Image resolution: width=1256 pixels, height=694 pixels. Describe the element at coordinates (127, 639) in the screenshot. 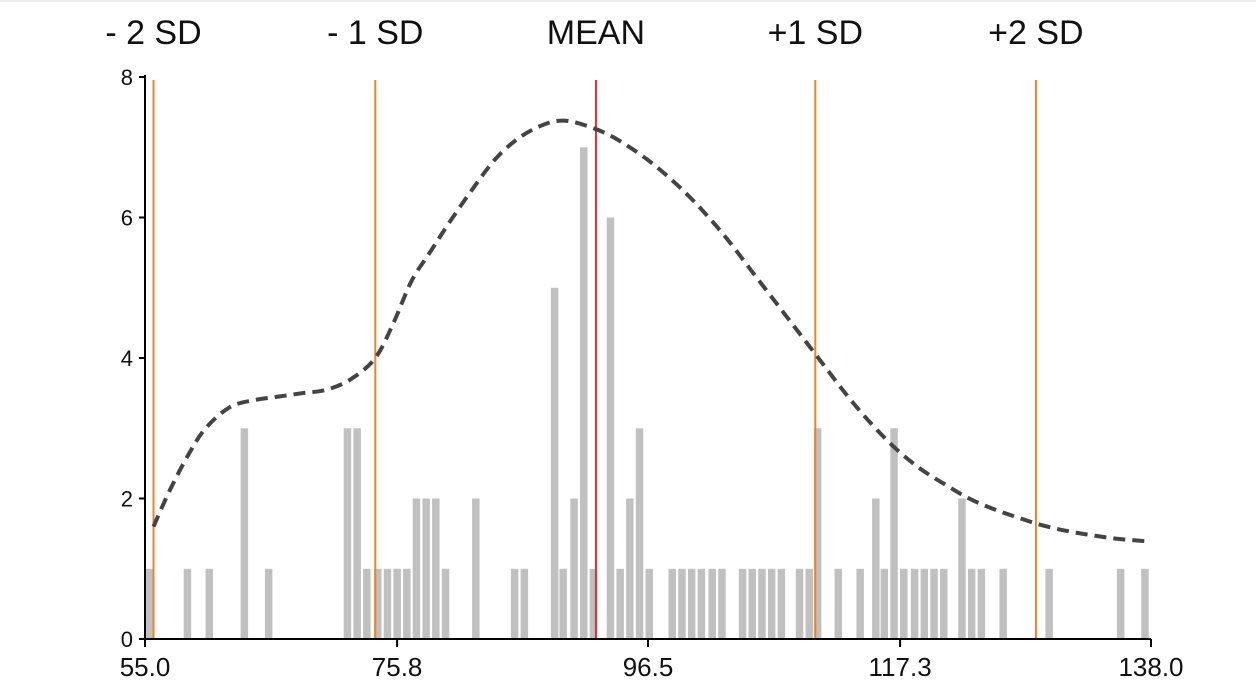

I see `y-tick-label: 0` at that location.